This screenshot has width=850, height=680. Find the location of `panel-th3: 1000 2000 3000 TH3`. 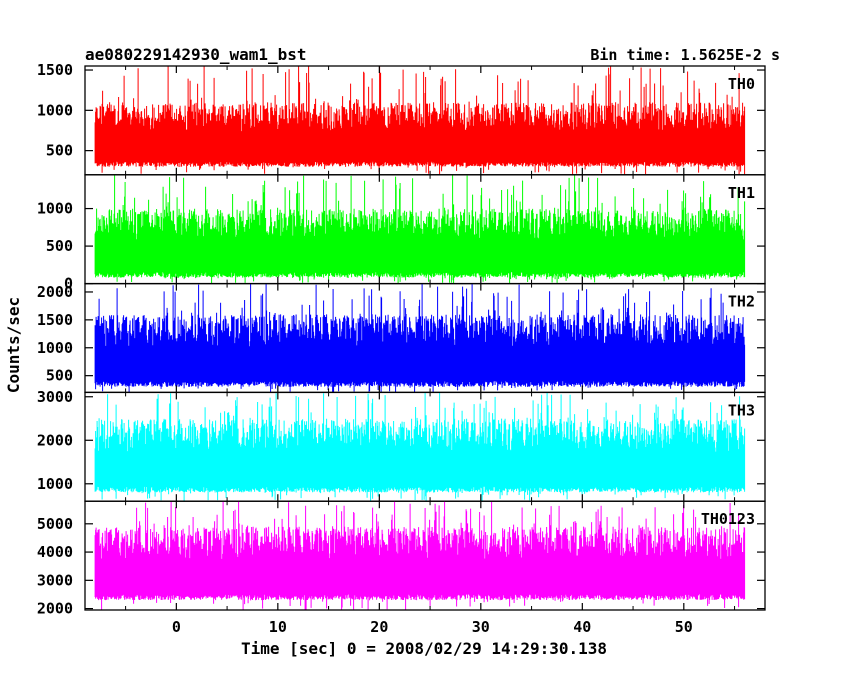

panel-th3: 1000 2000 3000 TH3 is located at coordinates (401, 445).